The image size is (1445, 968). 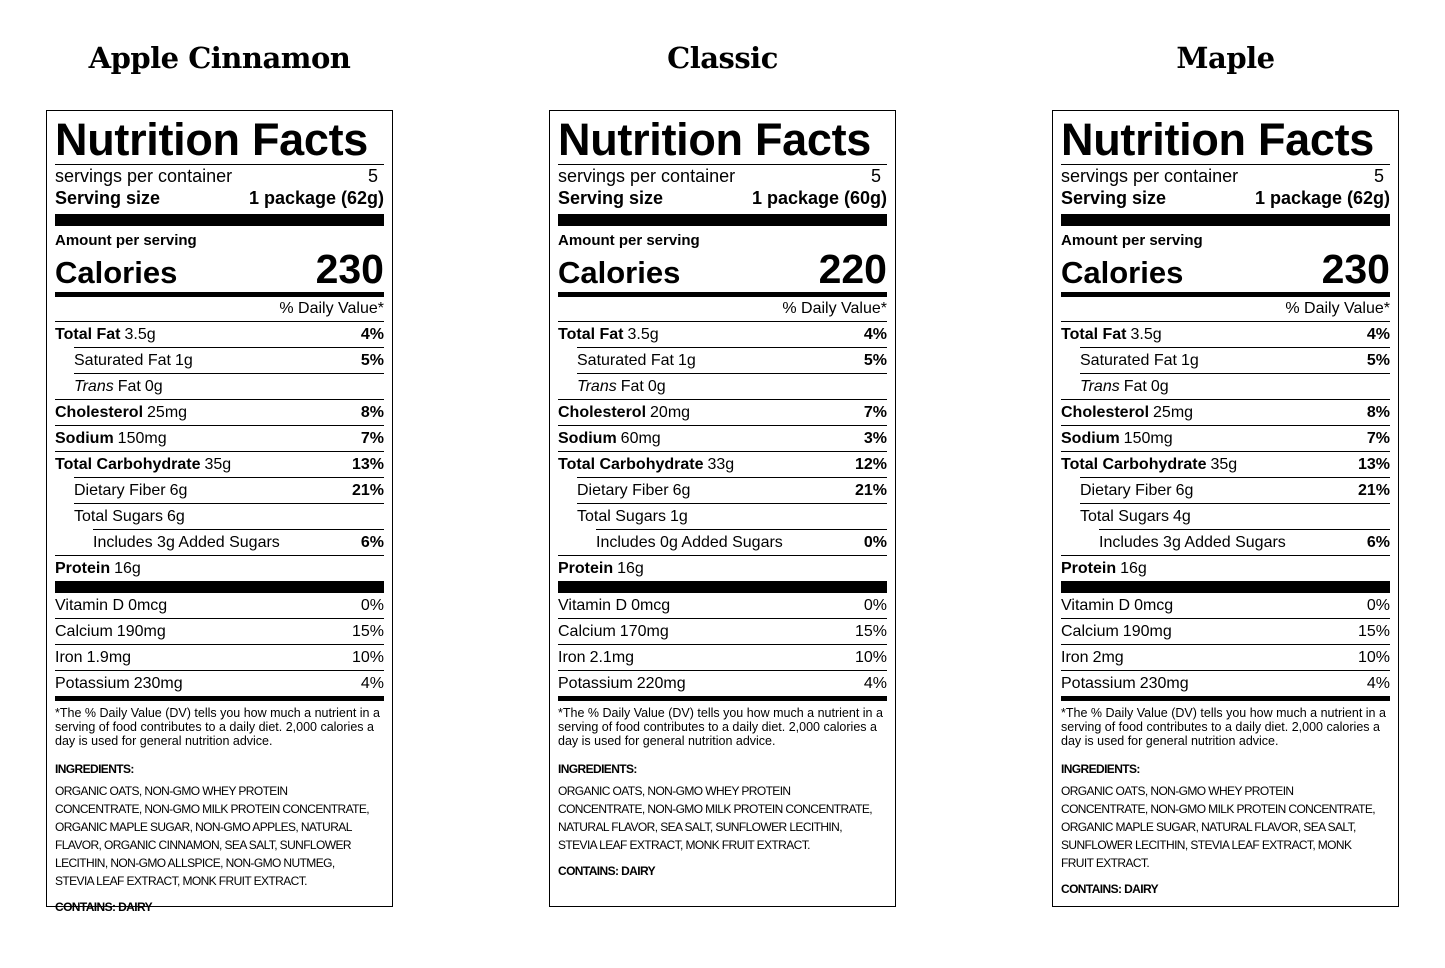 I want to click on nutrient-row: Includes 3g Added Sugars 6%, so click(x=238, y=542).